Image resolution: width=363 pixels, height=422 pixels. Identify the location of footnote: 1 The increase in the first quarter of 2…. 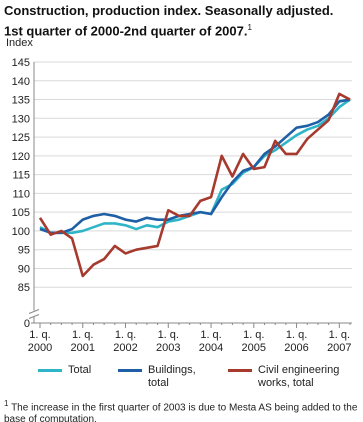
(182, 410).